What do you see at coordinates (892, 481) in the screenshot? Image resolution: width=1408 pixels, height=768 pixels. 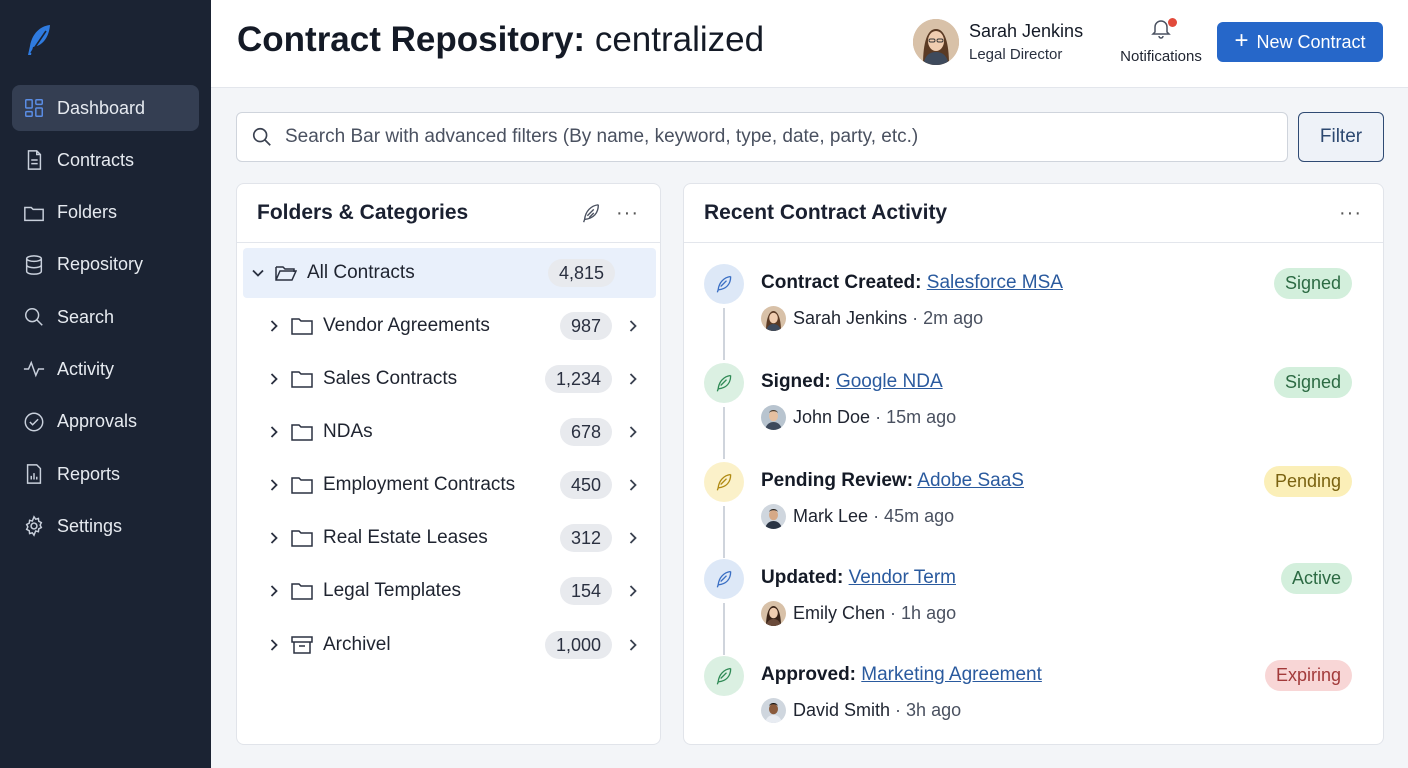 I see `activity-title-text: Pending Review: Adobe SaaS` at bounding box center [892, 481].